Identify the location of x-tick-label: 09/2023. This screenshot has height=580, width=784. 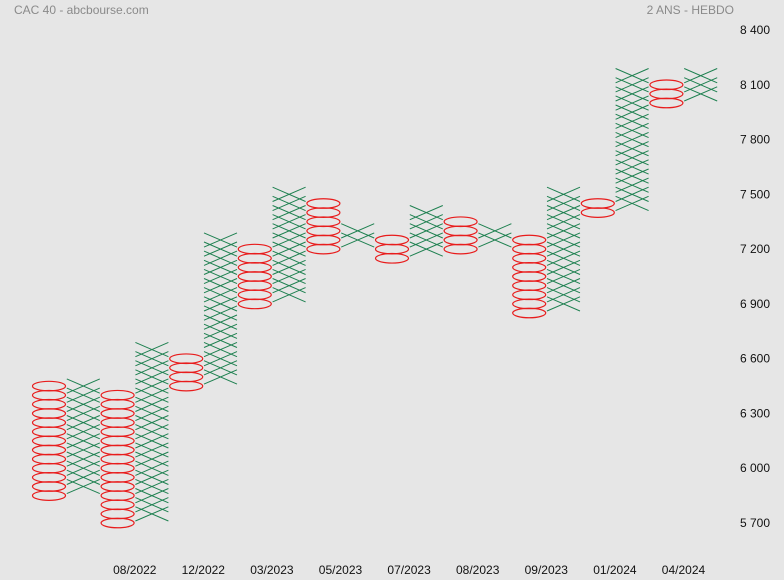
(547, 570).